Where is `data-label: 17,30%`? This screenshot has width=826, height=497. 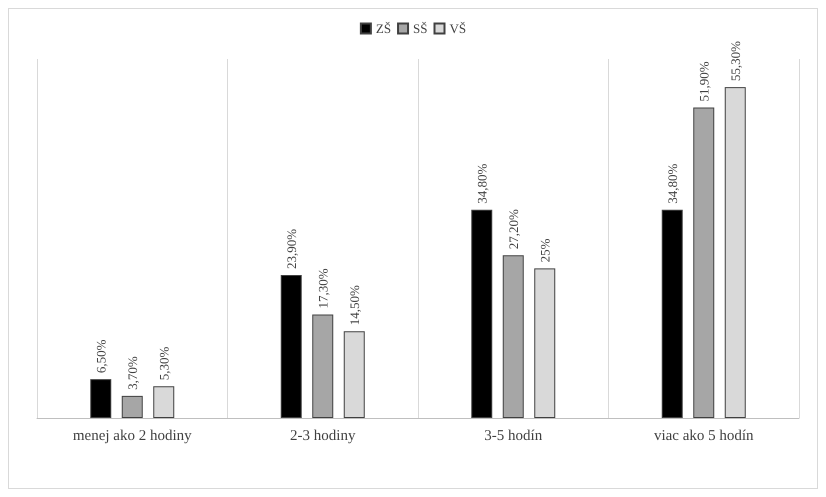
data-label: 17,30% is located at coordinates (322, 288).